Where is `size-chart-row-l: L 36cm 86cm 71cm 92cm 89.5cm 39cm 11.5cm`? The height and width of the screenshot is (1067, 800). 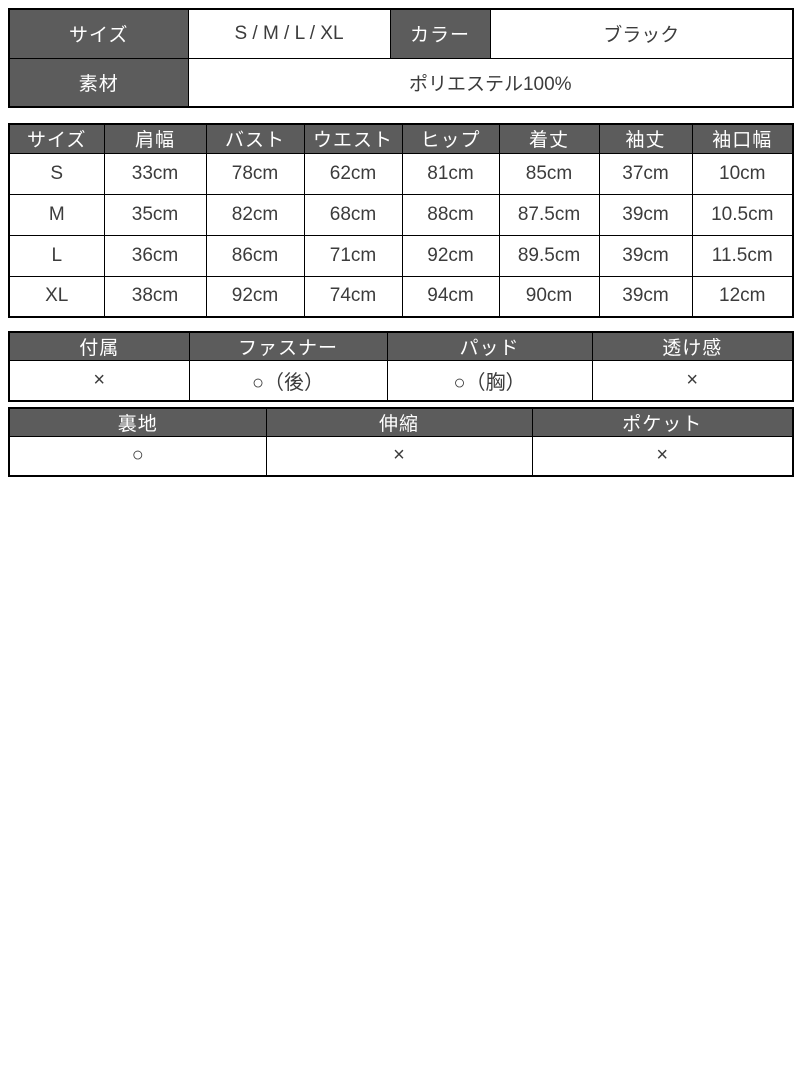
size-chart-row-l: L 36cm 86cm 71cm 92cm 89.5cm 39cm 11.5cm is located at coordinates (401, 255).